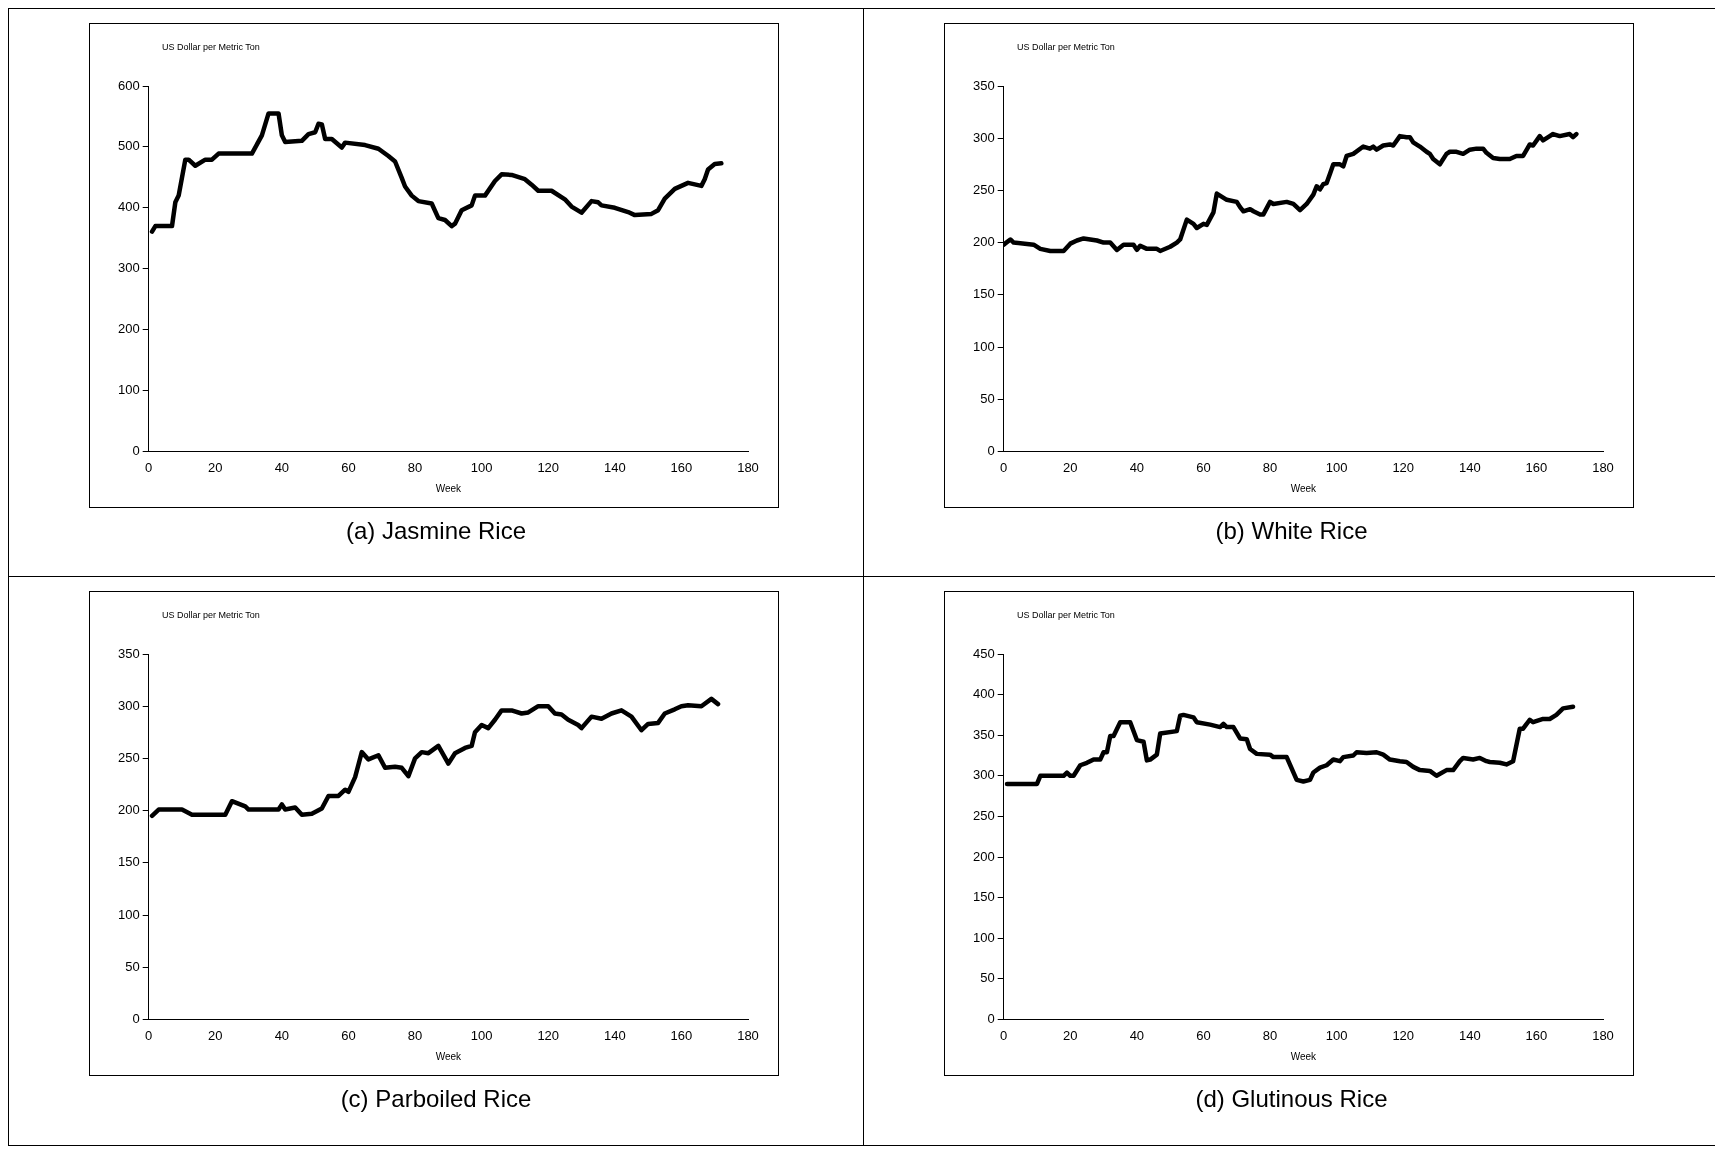 This screenshot has height=1151, width=1715. I want to click on y-tick-label: 450, so click(983, 653).